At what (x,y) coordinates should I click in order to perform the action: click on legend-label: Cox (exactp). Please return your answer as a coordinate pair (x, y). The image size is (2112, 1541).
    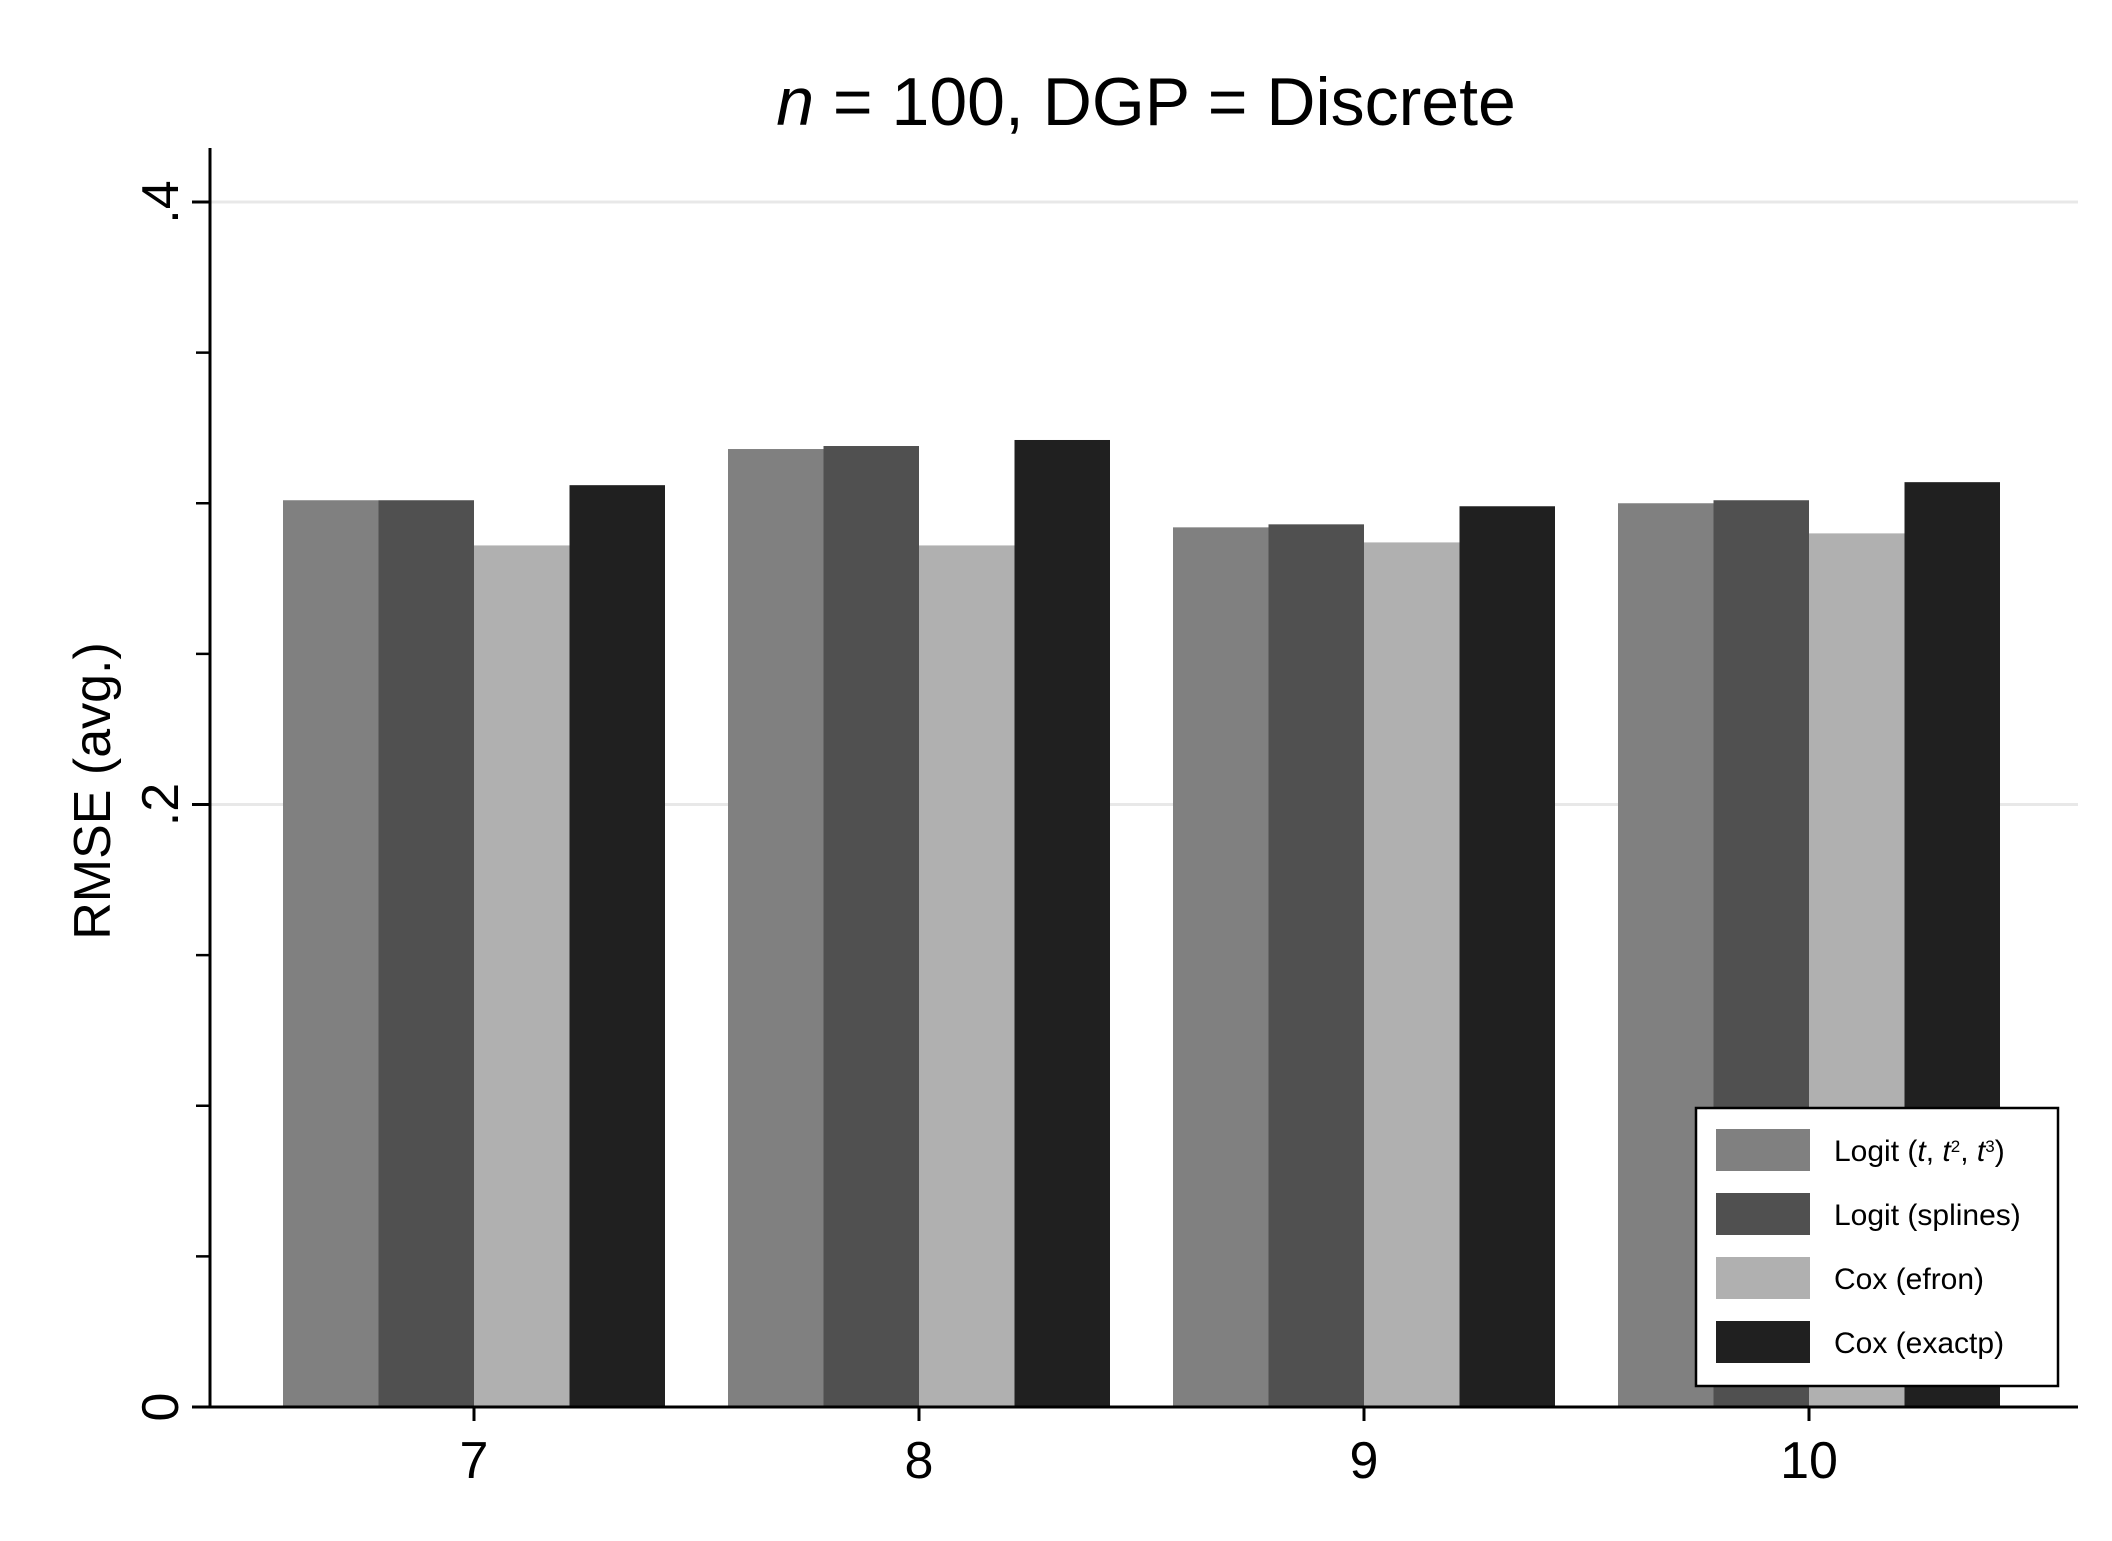
    Looking at the image, I should click on (1919, 1343).